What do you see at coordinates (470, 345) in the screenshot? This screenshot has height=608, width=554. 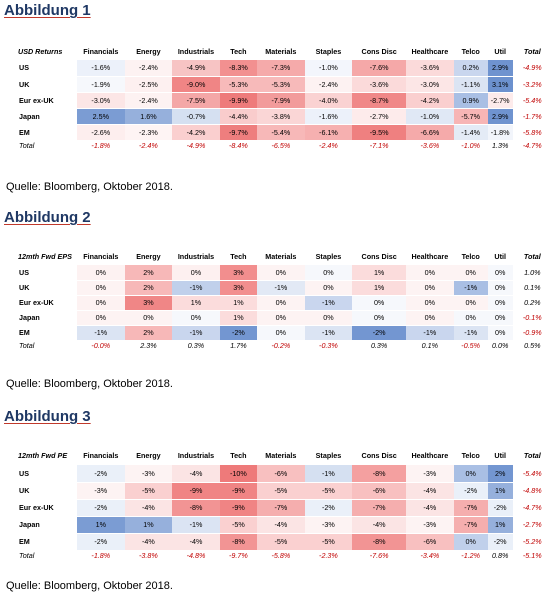 I see `value-cell: -0.5%` at bounding box center [470, 345].